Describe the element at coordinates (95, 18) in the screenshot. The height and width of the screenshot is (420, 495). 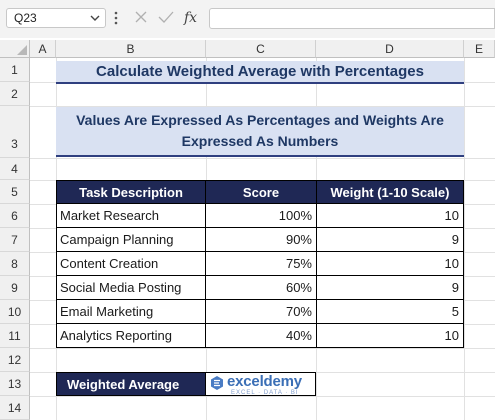
I see `chevron-down-icon` at that location.